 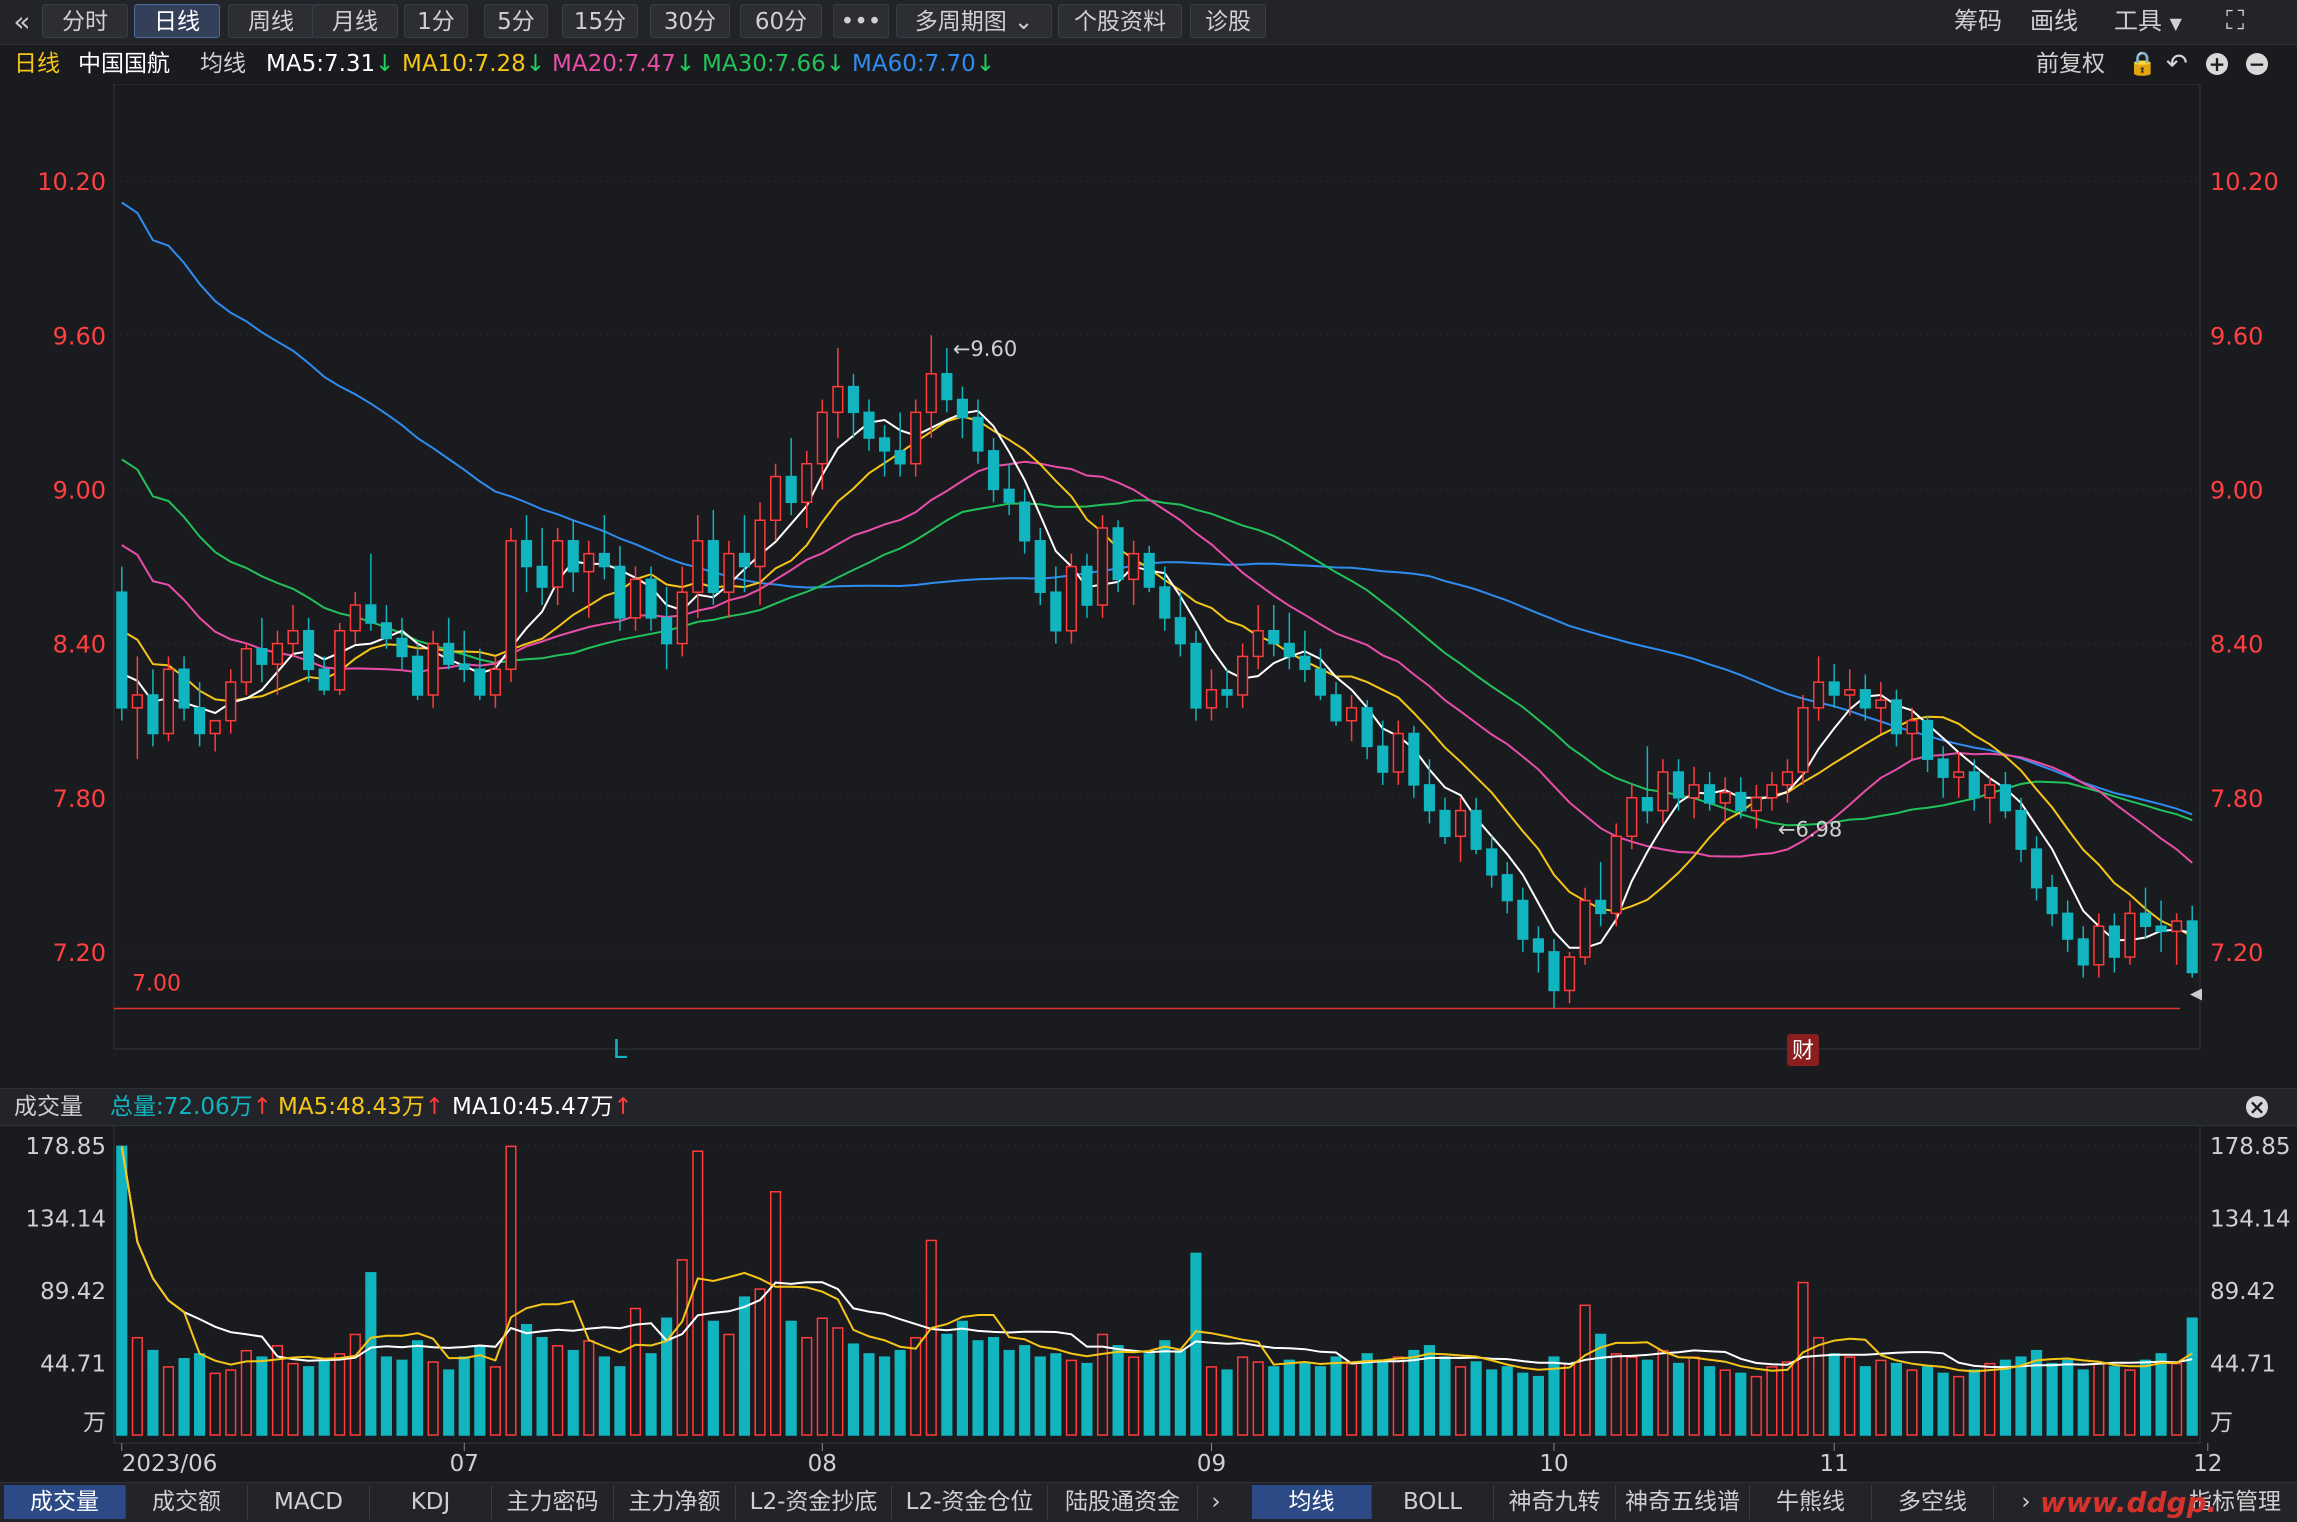 What do you see at coordinates (690, 21) in the screenshot?
I see `period-button-7: 30分` at bounding box center [690, 21].